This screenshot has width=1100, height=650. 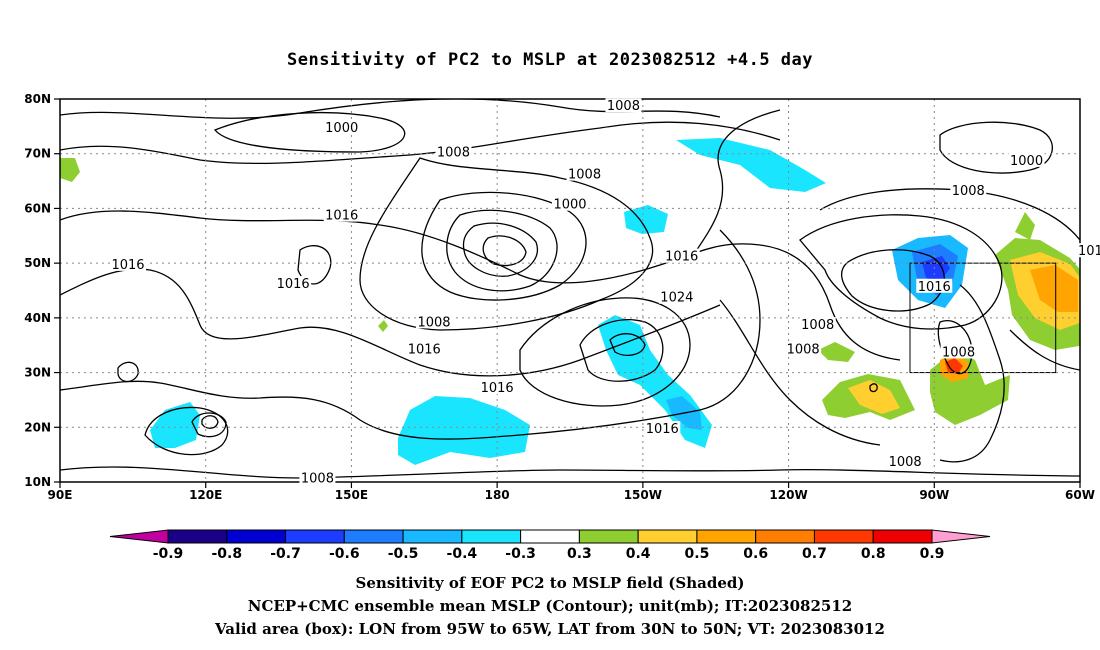 I want to click on longitude-labels: 90E 120E 150E 180 150W 120W 90W 60W, so click(x=571, y=495).